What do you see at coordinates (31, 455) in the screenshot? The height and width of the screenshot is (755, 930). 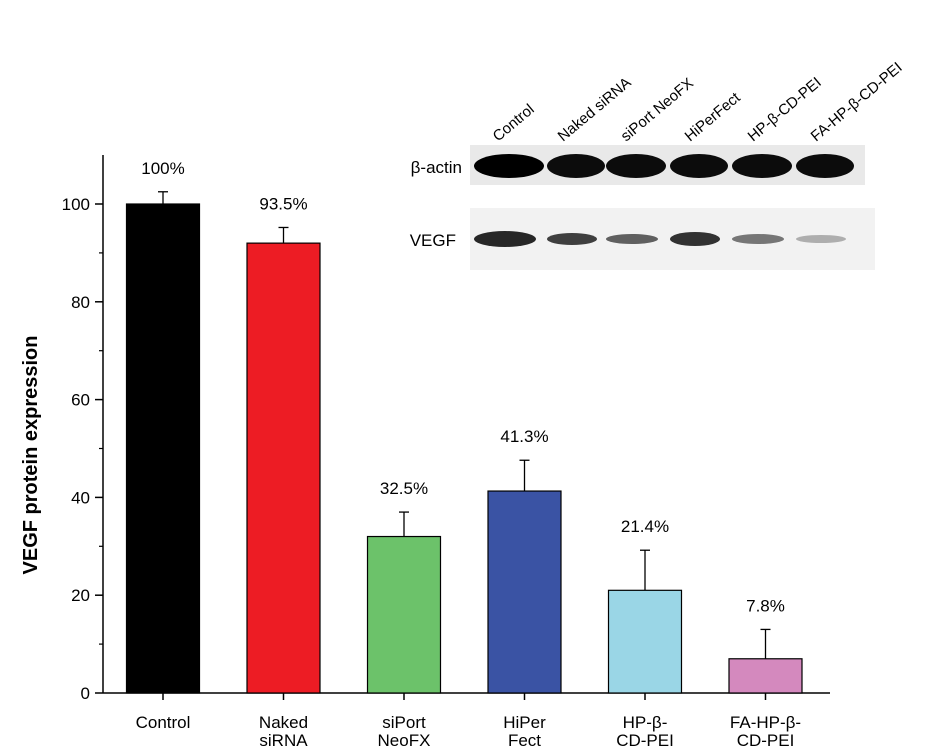 I see `y-axis-label: VEGF protein expression` at bounding box center [31, 455].